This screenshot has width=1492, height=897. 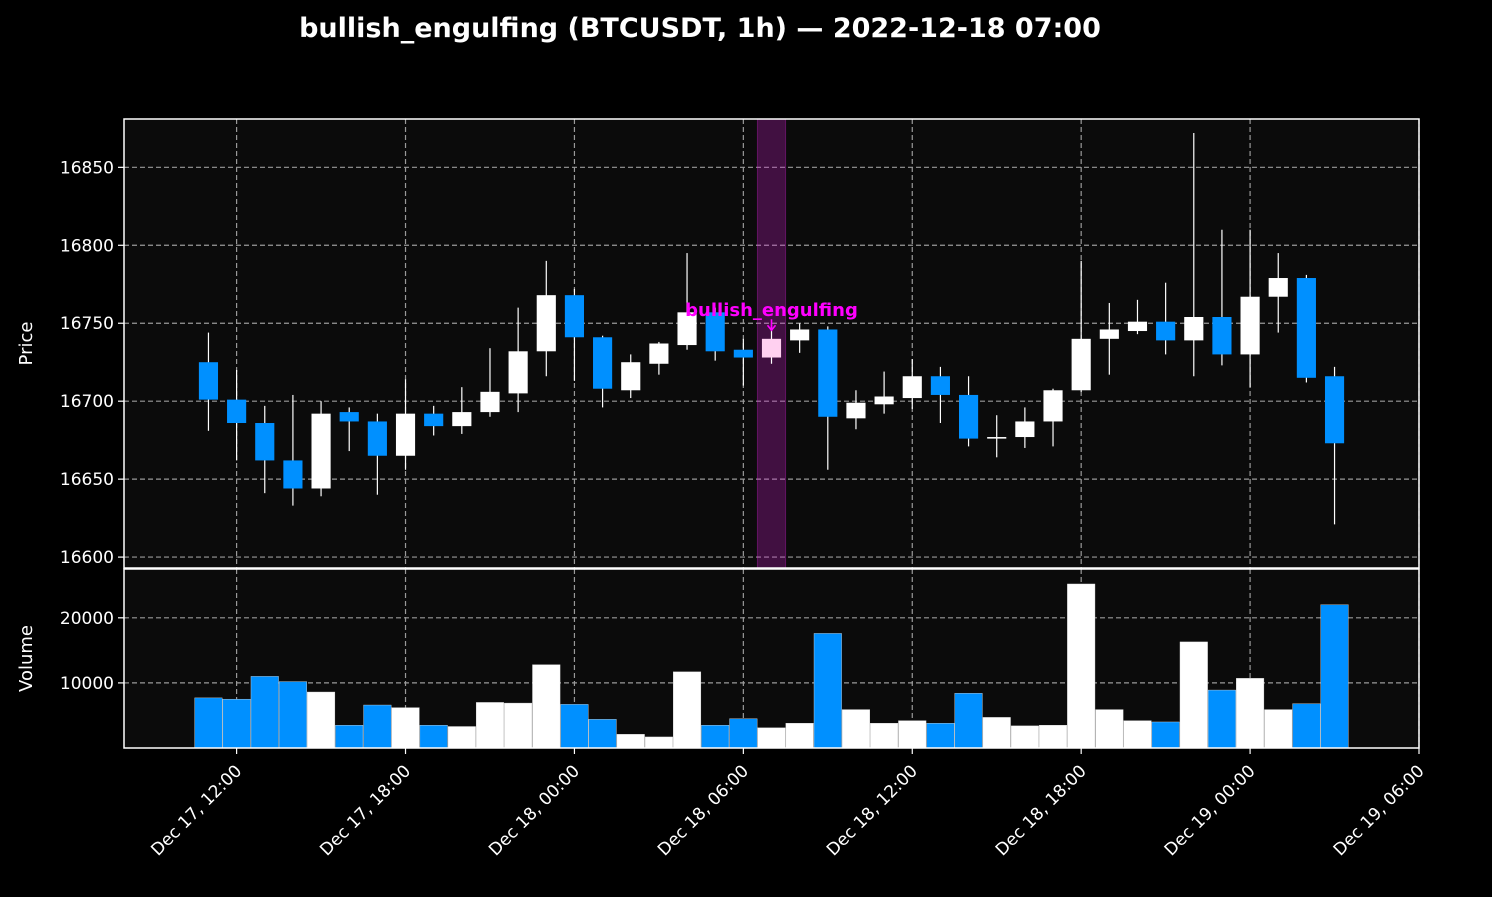 What do you see at coordinates (87, 619) in the screenshot?
I see `volume-tick-label: 20000` at bounding box center [87, 619].